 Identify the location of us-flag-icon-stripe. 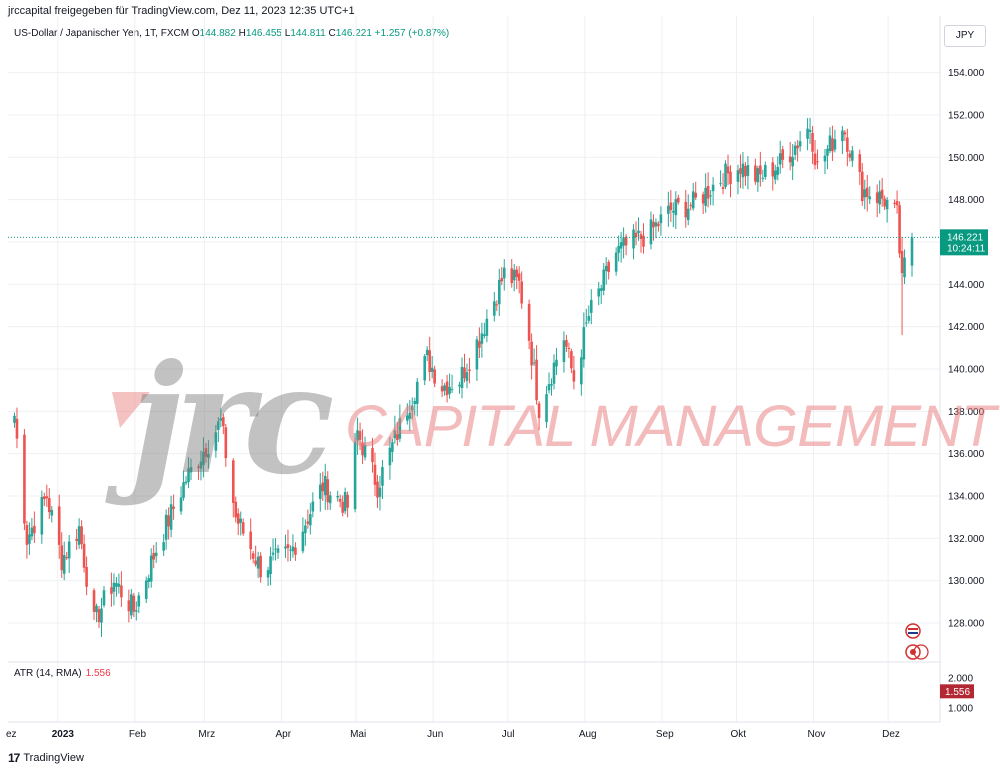
(913, 633).